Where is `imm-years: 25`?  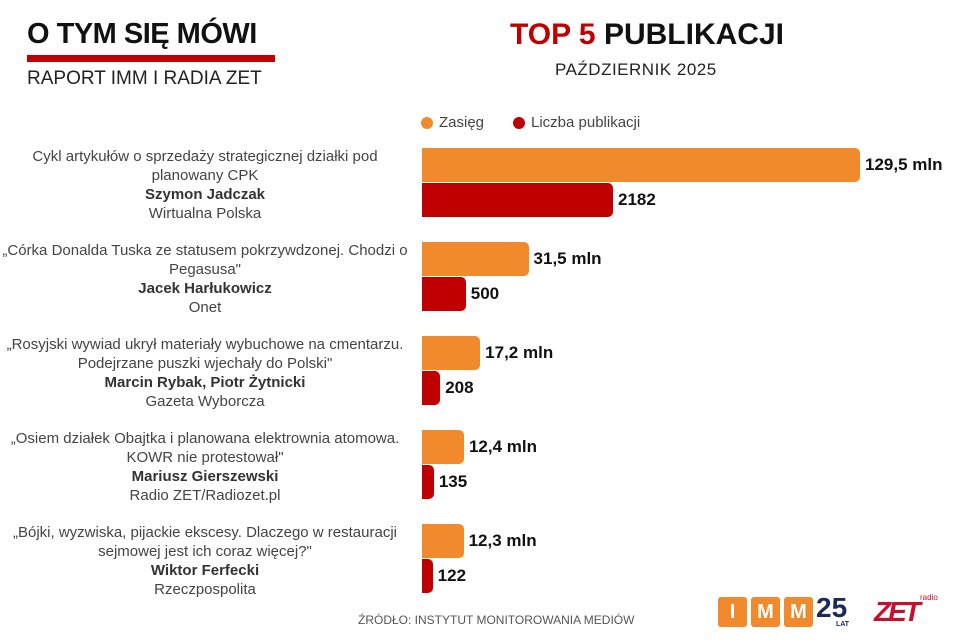
imm-years: 25 is located at coordinates (832, 607).